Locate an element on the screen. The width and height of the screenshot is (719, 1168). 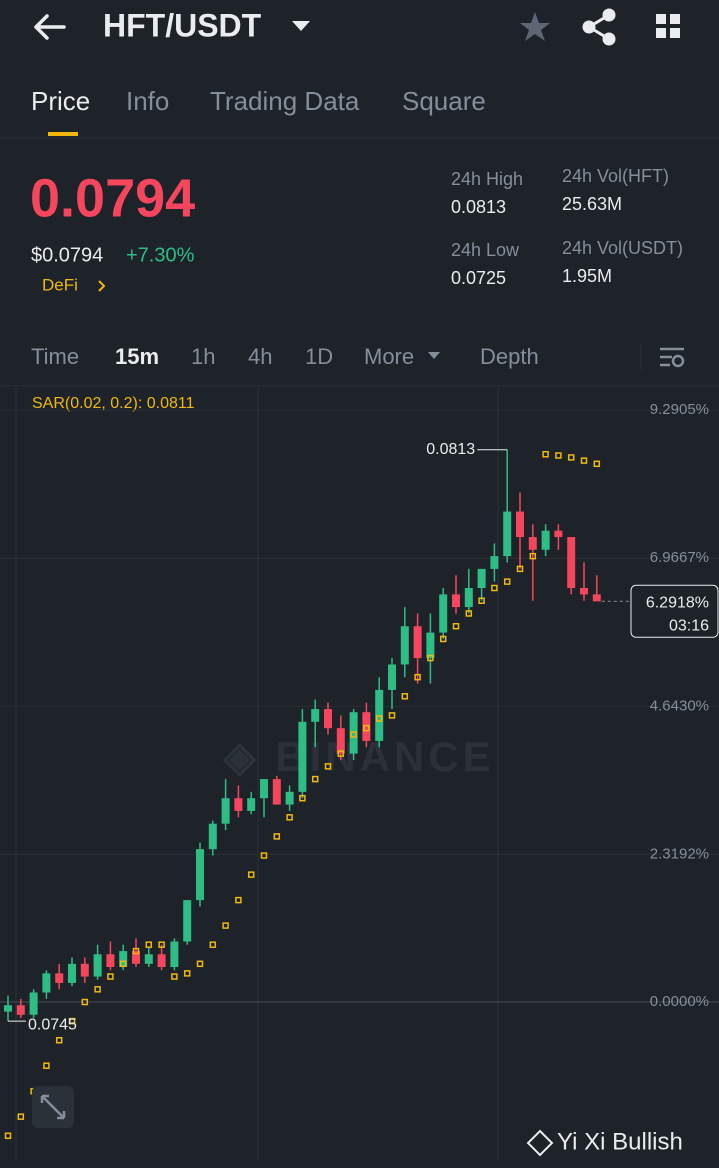
tab: Info is located at coordinates (147, 101).